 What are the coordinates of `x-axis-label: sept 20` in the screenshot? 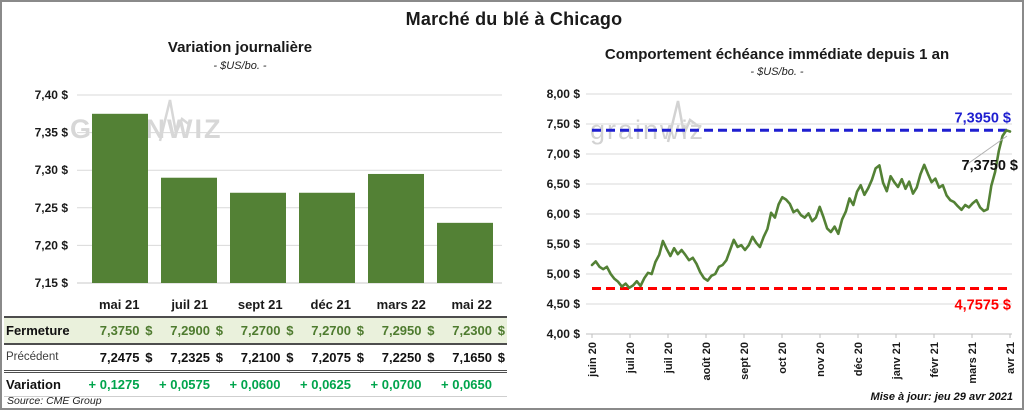 It's located at (745, 361).